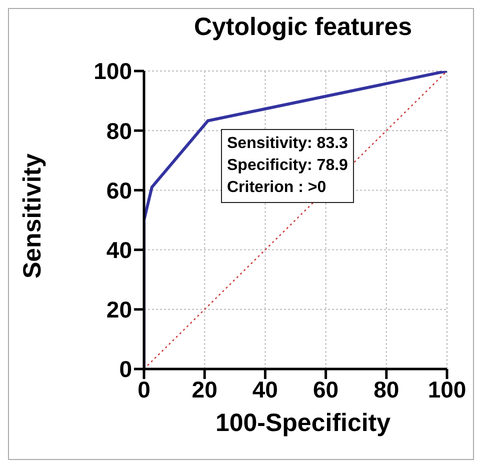 The image size is (482, 468). What do you see at coordinates (303, 27) in the screenshot?
I see `chart-title: Cytologic features` at bounding box center [303, 27].